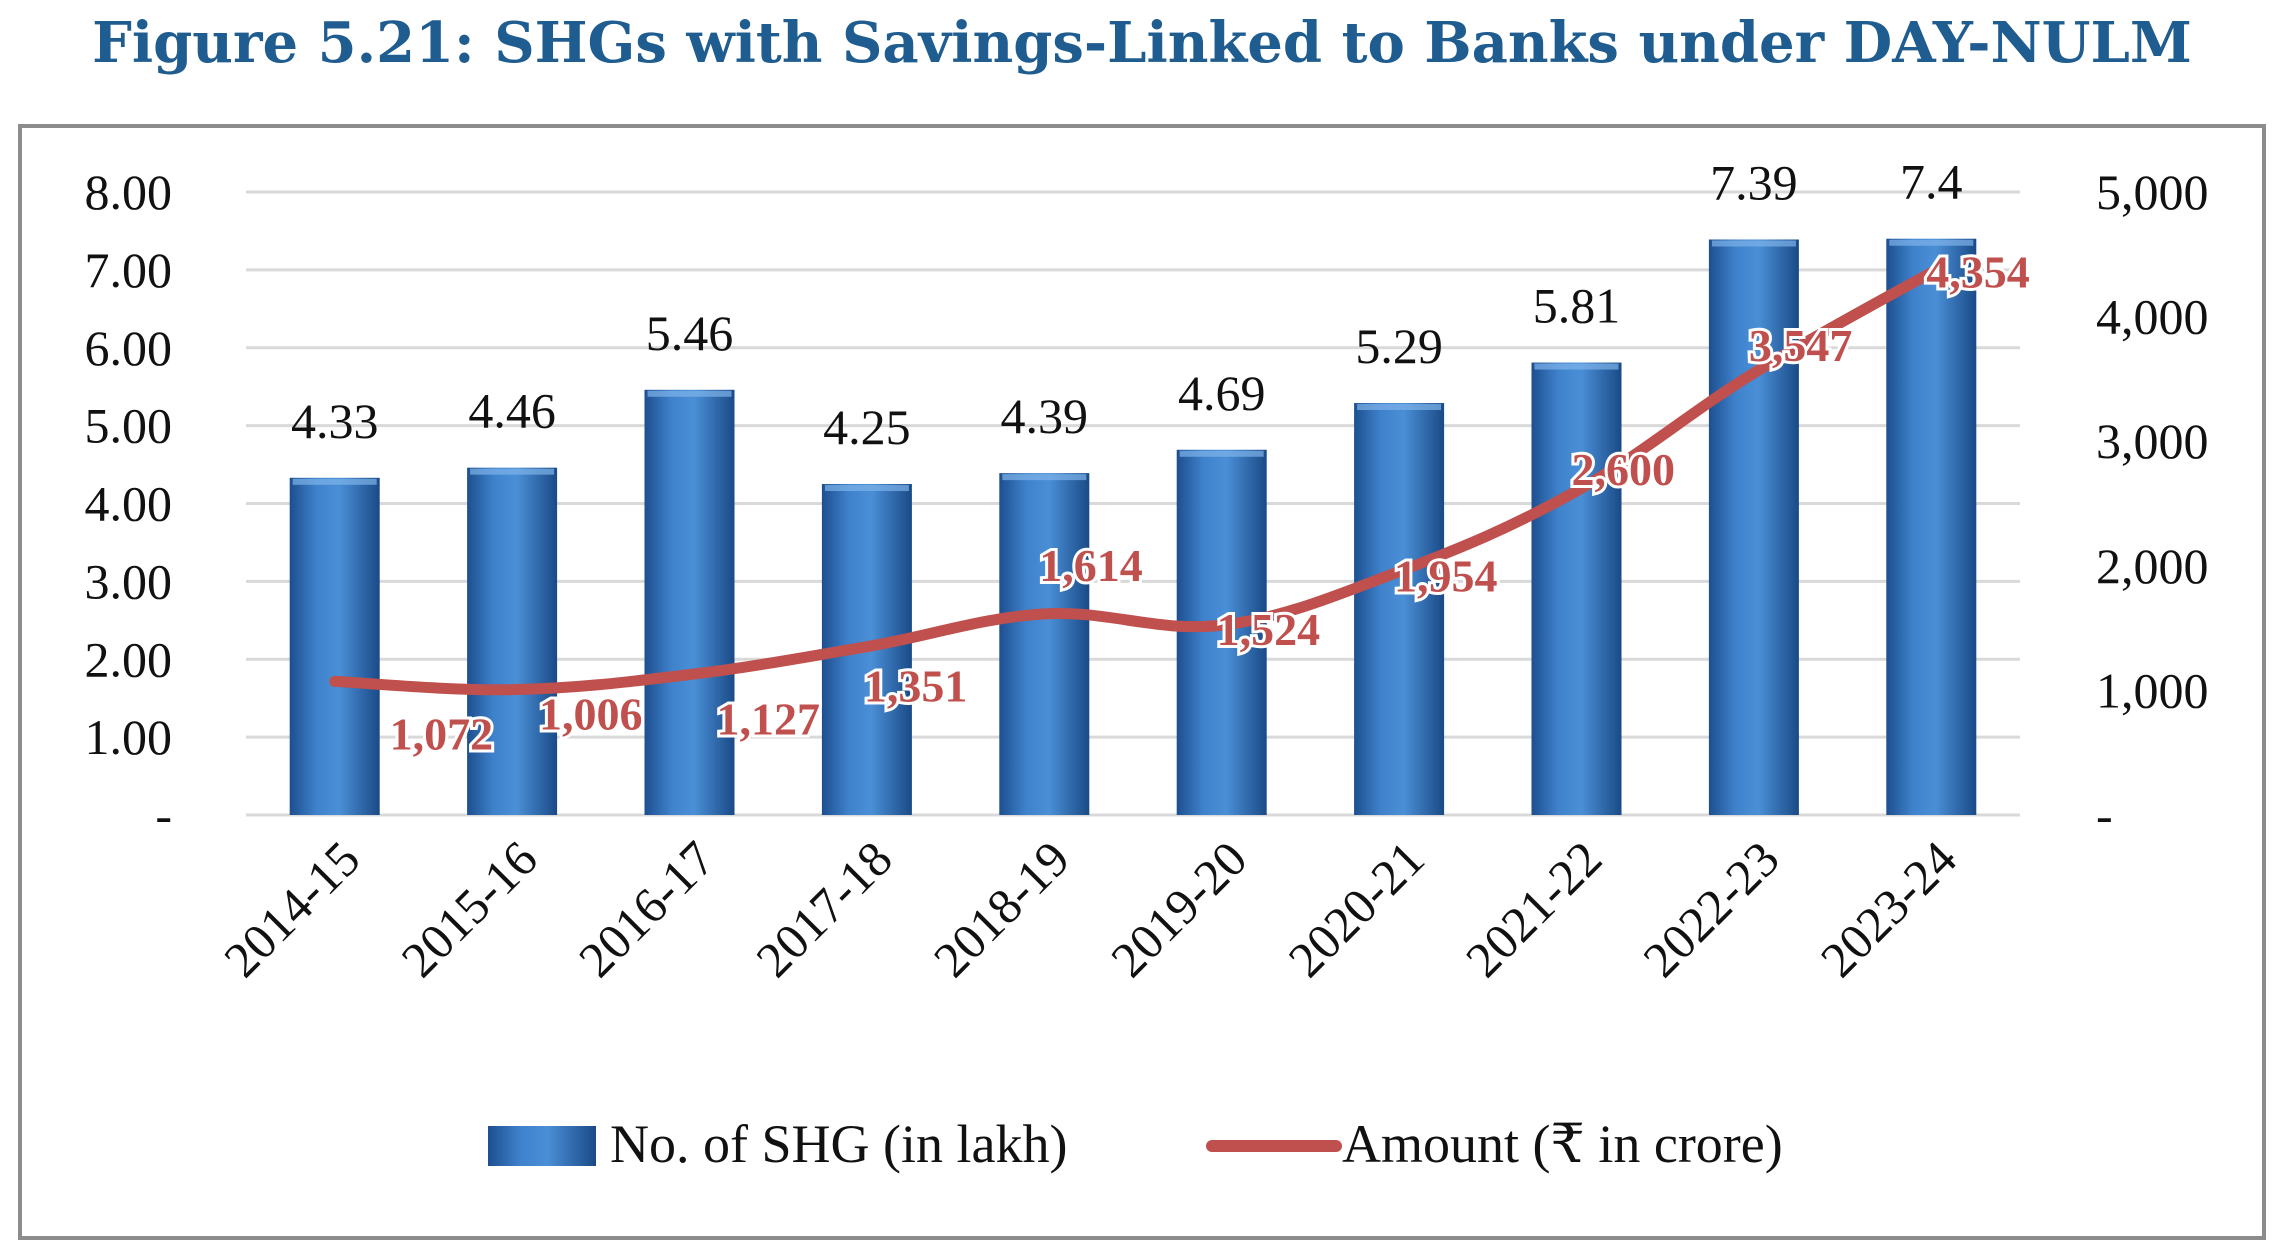  What do you see at coordinates (129, 192) in the screenshot?
I see `left-axis-tick-label: 8.00` at bounding box center [129, 192].